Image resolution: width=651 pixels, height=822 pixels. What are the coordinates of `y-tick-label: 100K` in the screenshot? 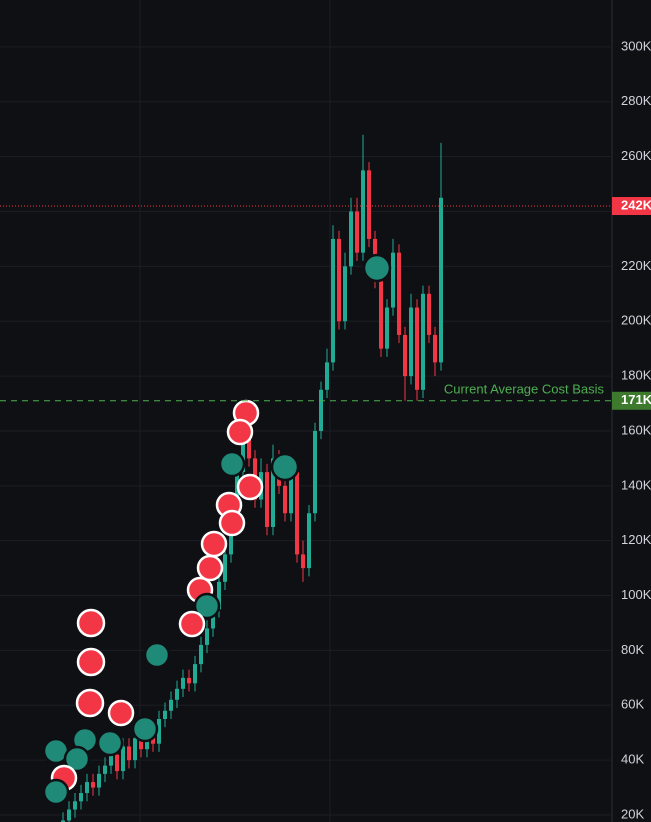 It's located at (636, 594).